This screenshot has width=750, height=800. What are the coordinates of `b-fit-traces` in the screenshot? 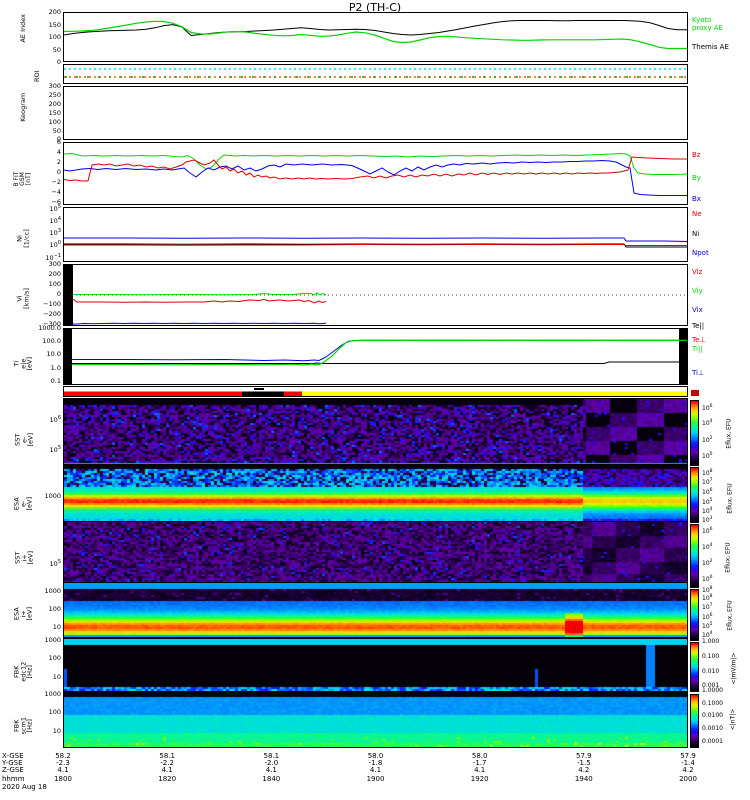 It's located at (375, 174).